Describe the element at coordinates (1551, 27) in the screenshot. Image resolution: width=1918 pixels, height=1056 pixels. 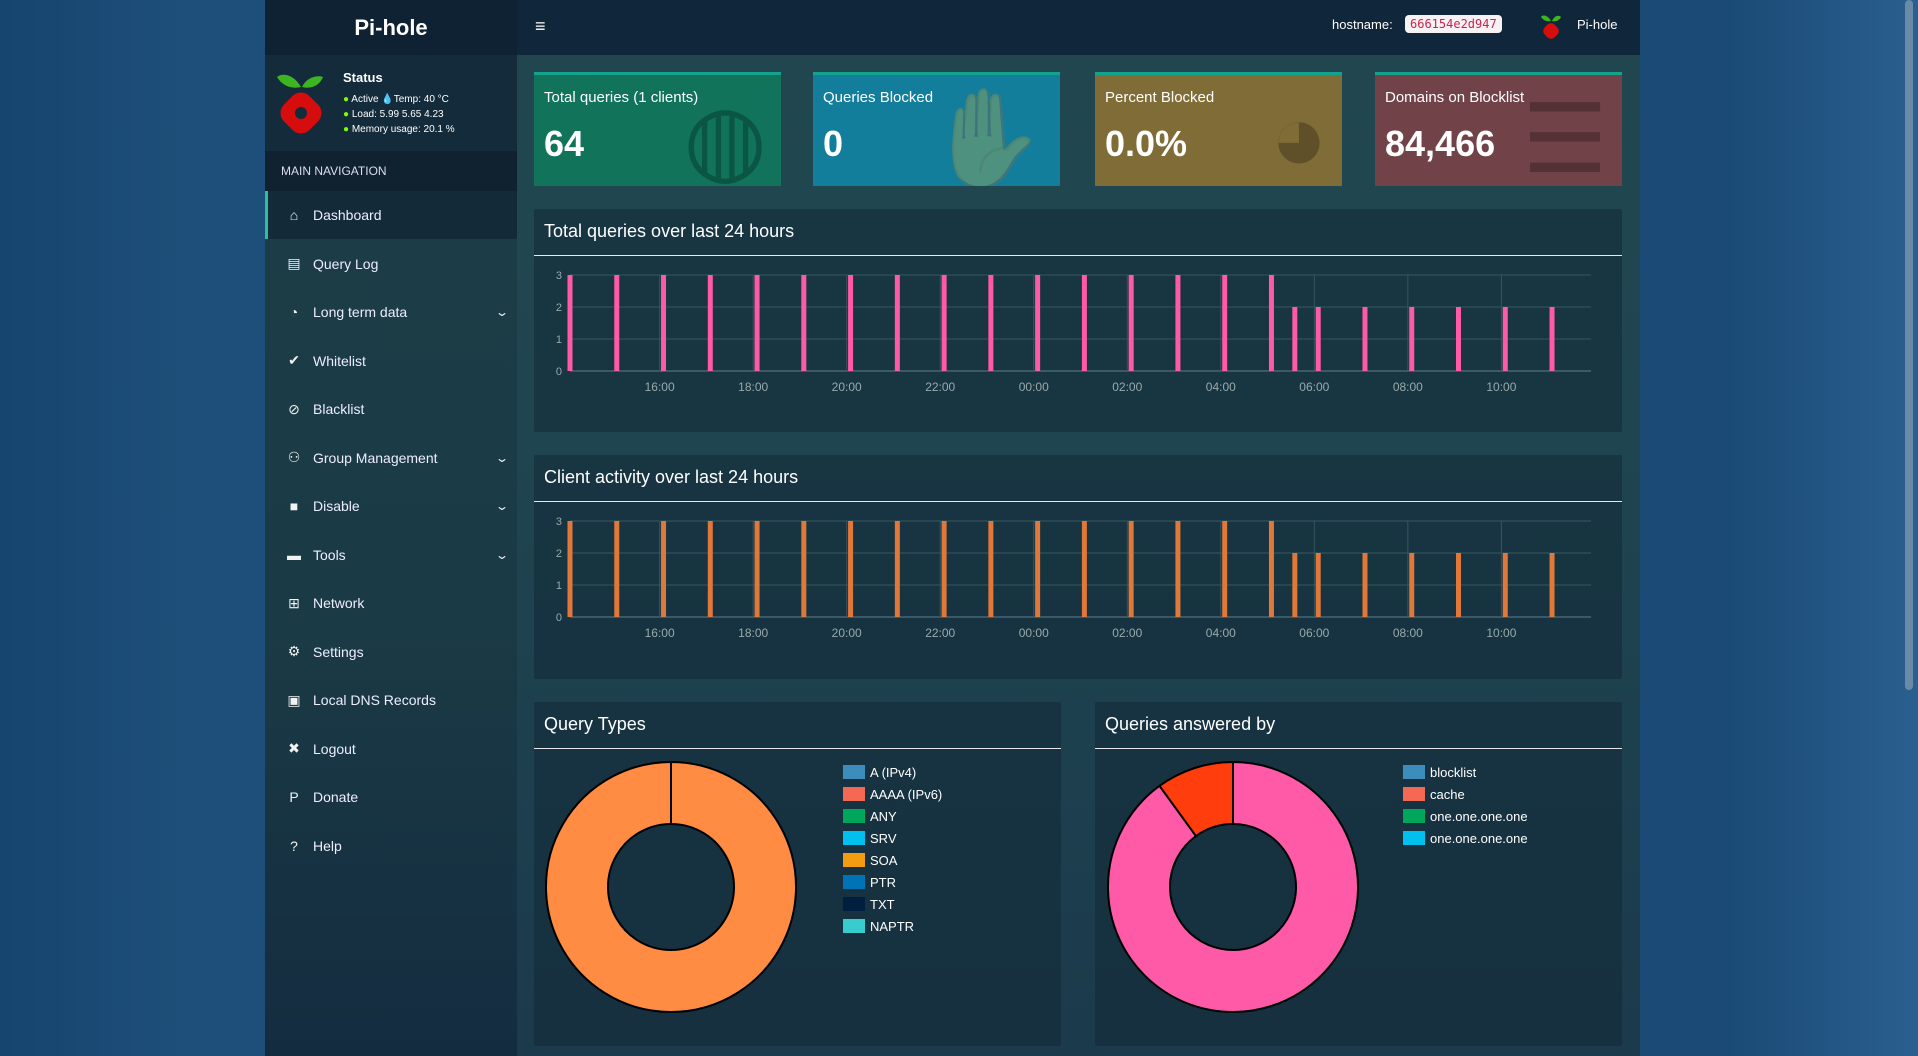
I see `user-avatar-icon` at that location.